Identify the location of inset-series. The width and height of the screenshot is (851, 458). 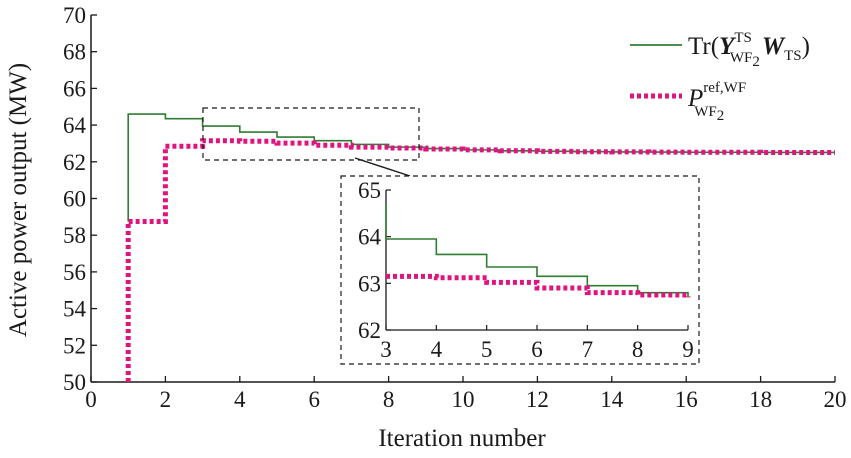
(538, 251).